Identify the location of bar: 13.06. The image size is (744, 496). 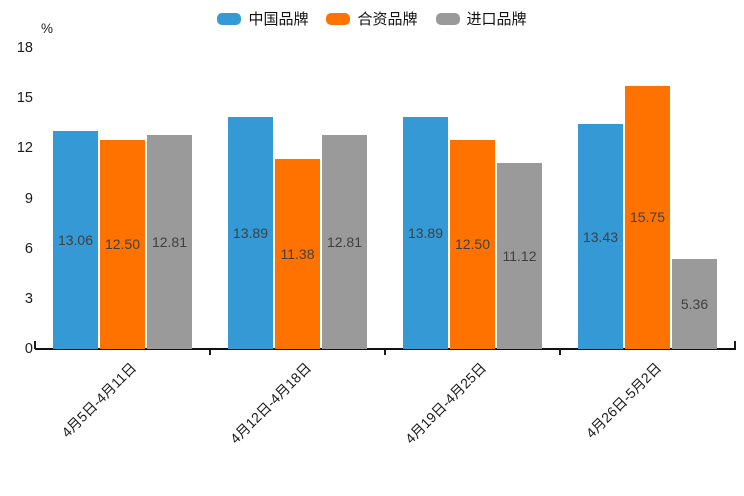
(75, 239).